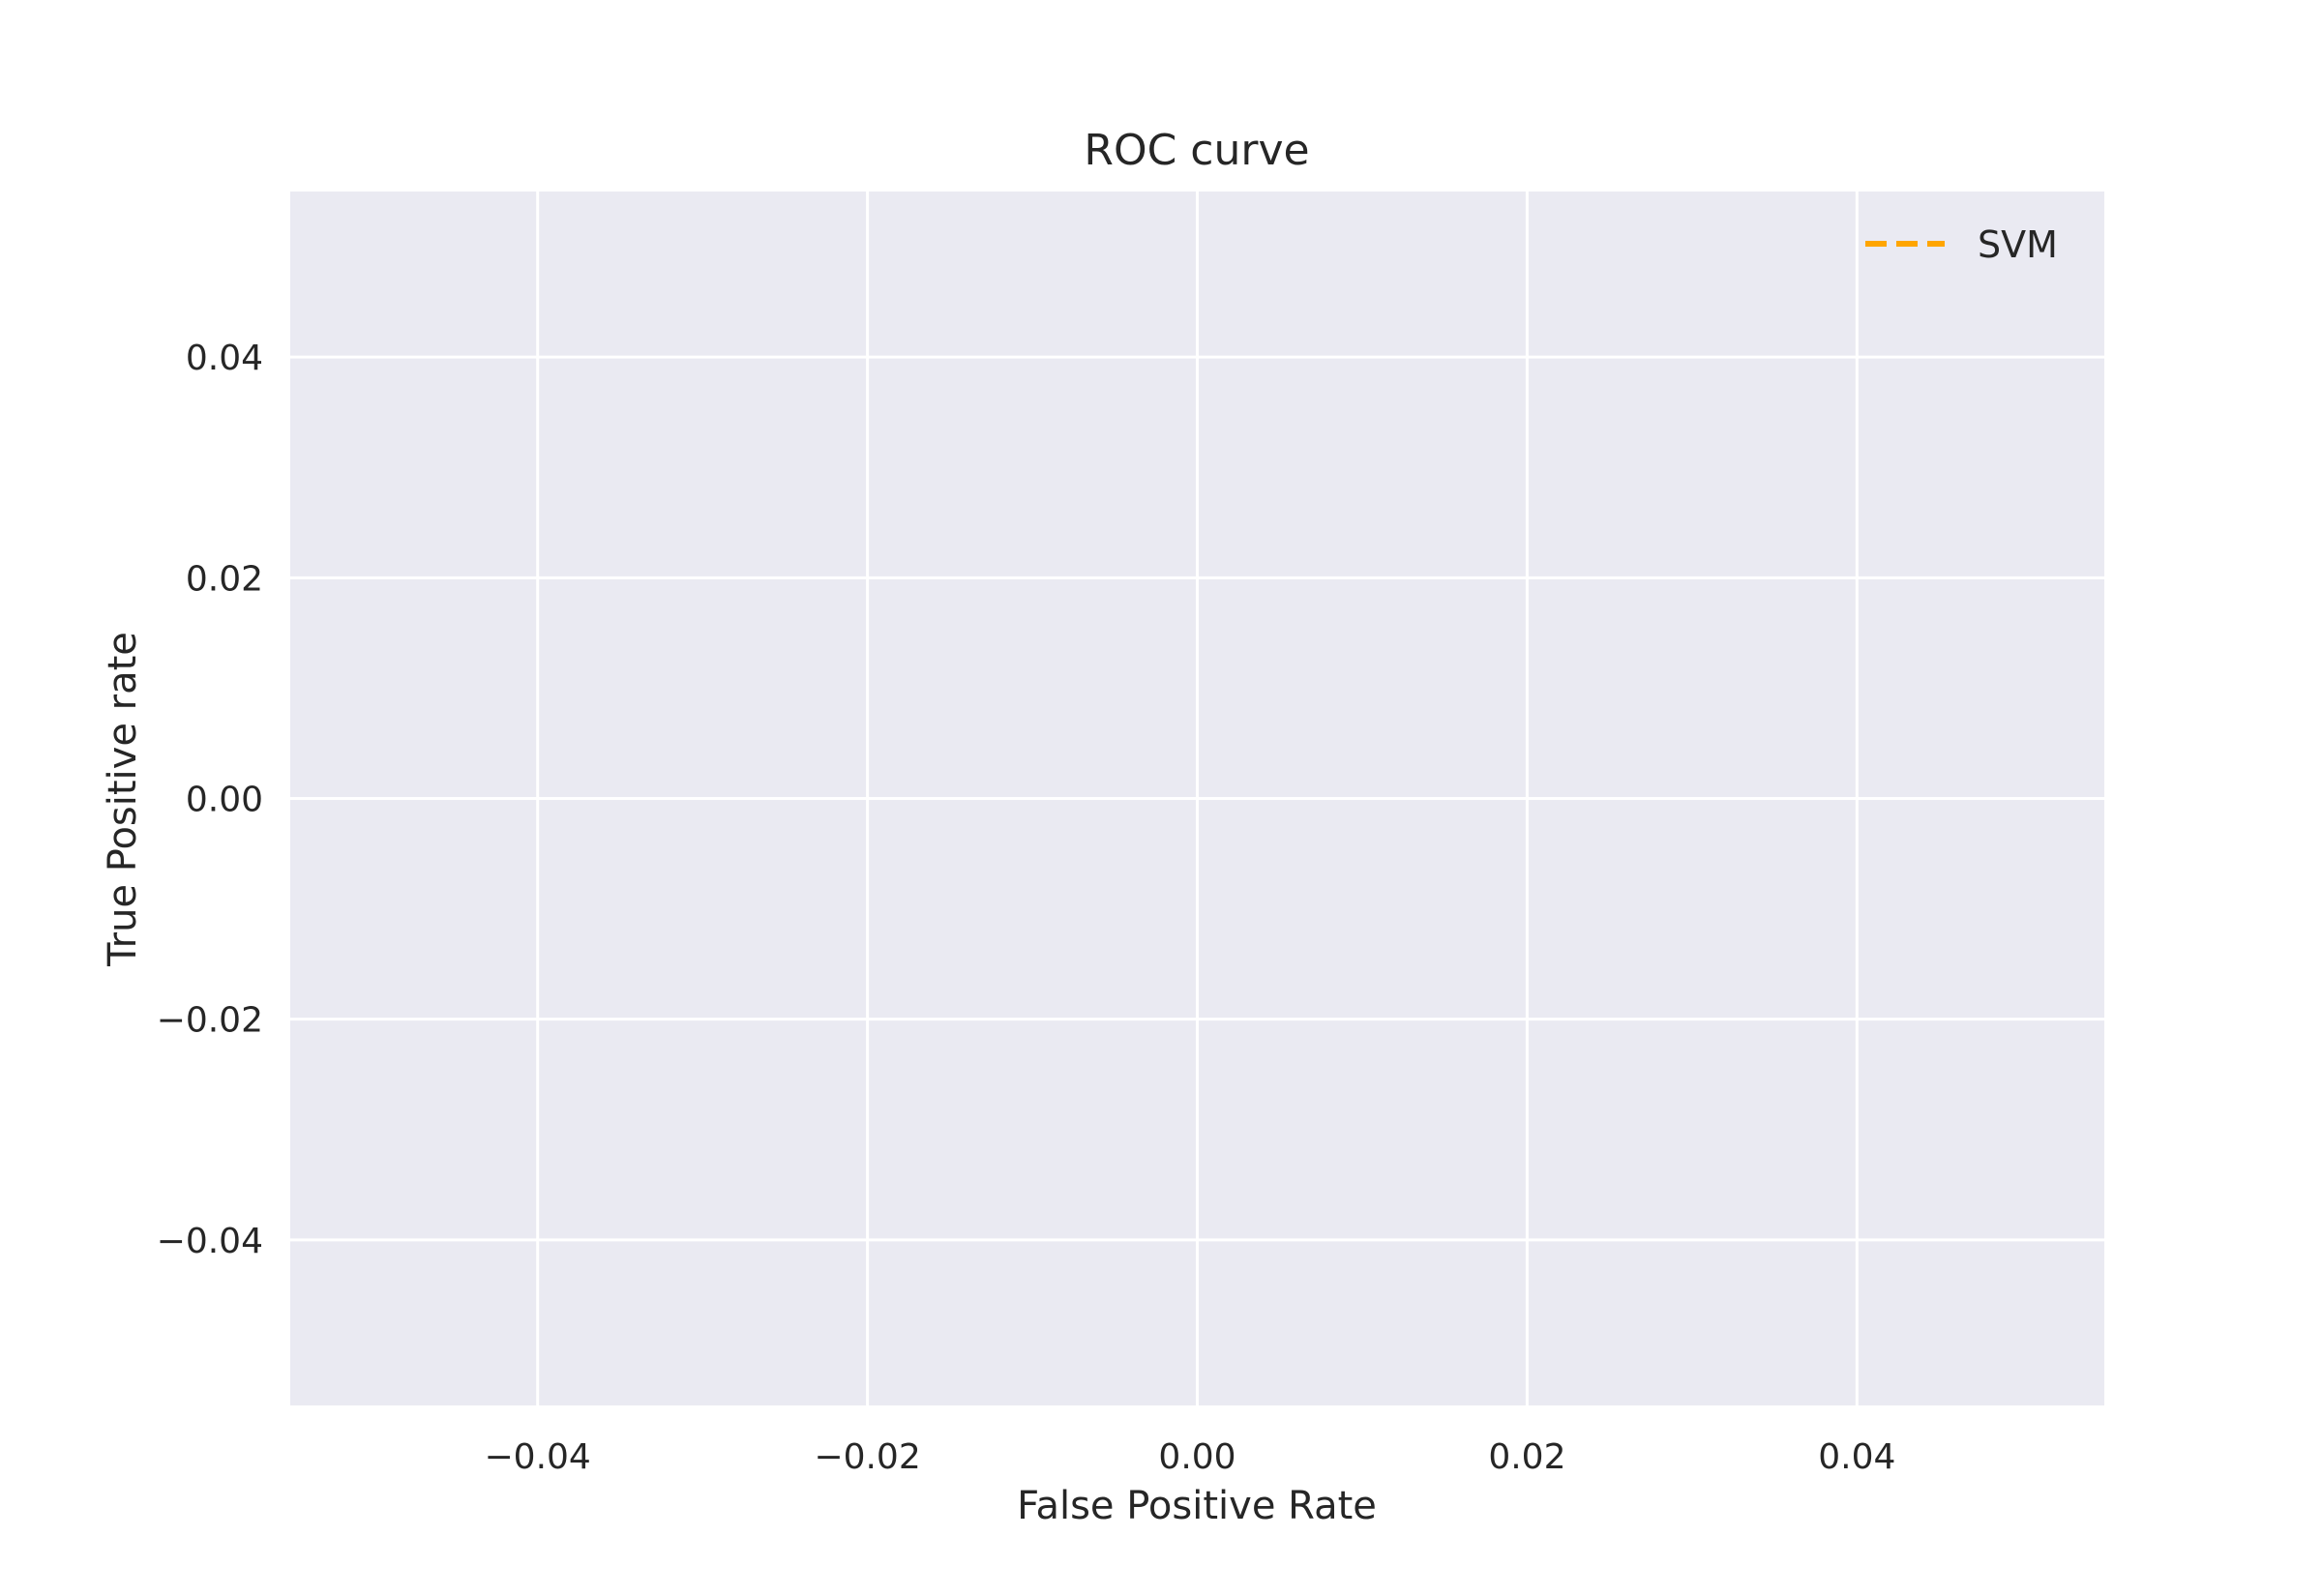 The height and width of the screenshot is (1596, 2322). Describe the element at coordinates (1196, 150) in the screenshot. I see `chart-title: ROC curve` at that location.